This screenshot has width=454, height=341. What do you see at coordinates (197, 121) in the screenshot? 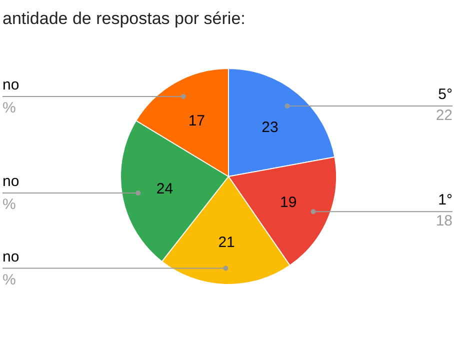
I see `data-label: 17` at bounding box center [197, 121].